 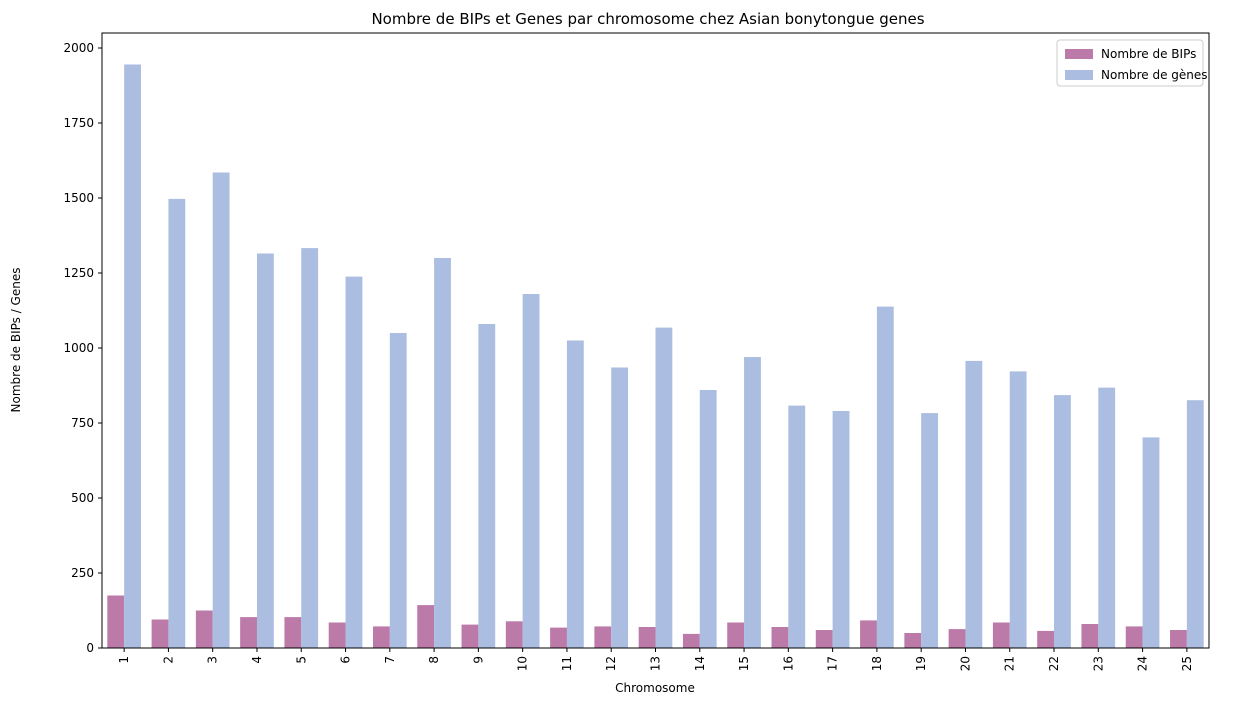 What do you see at coordinates (1187, 663) in the screenshot?
I see `x-tick-label: 25` at bounding box center [1187, 663].